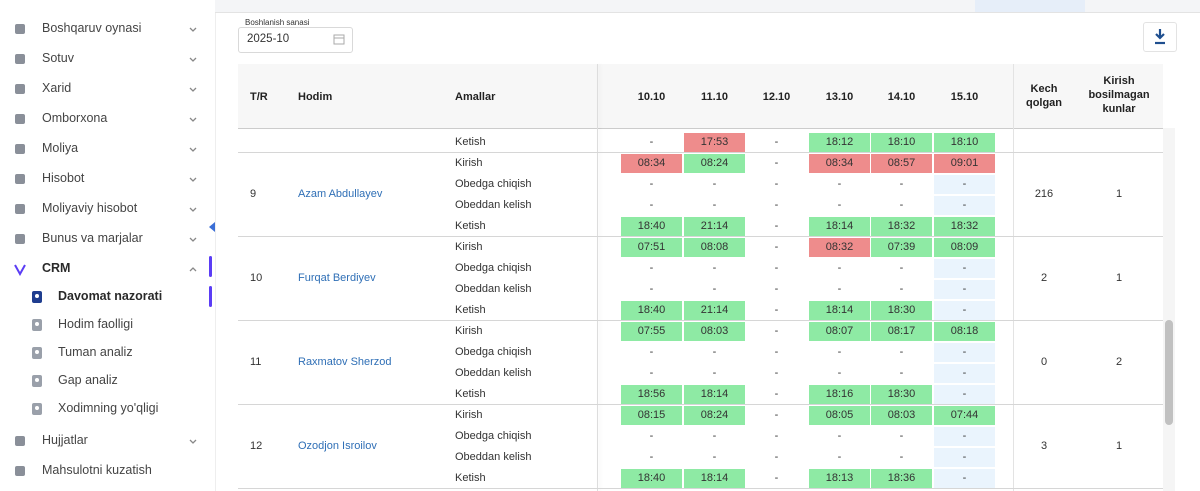  I want to click on employee-name: Ozodjon Isroilov, so click(337, 446).